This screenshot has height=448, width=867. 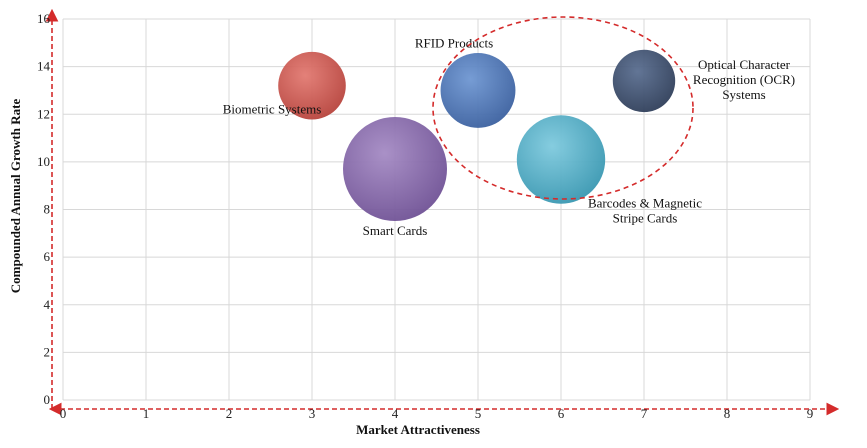 What do you see at coordinates (454, 42) in the screenshot?
I see `bubble-label: RFID Products` at bounding box center [454, 42].